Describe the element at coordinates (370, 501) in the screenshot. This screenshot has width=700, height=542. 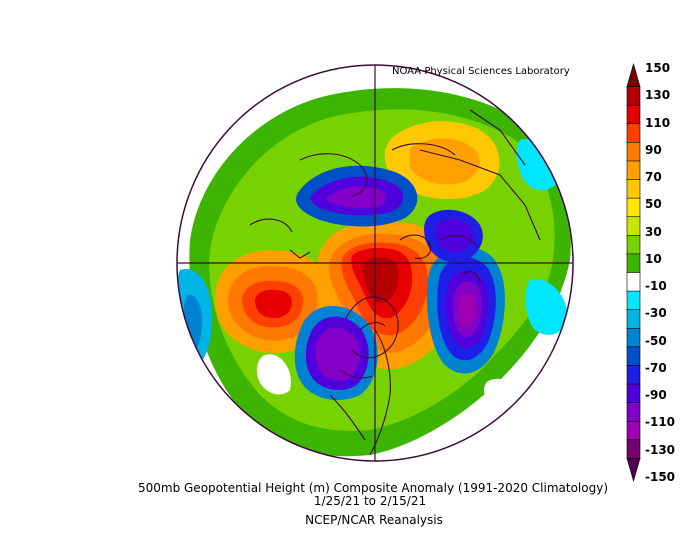
I see `caption-dates: 1/25/21 to 2/15/21` at that location.